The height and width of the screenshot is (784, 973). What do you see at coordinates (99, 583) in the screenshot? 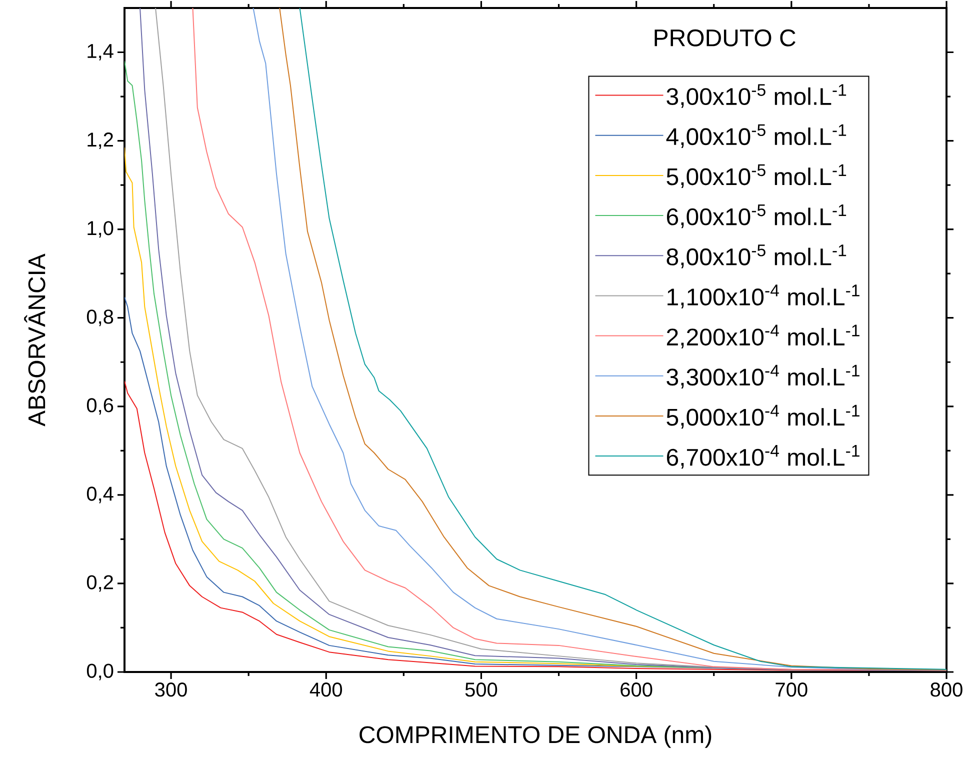
I see `y-tick-label: 0,2` at bounding box center [99, 583].